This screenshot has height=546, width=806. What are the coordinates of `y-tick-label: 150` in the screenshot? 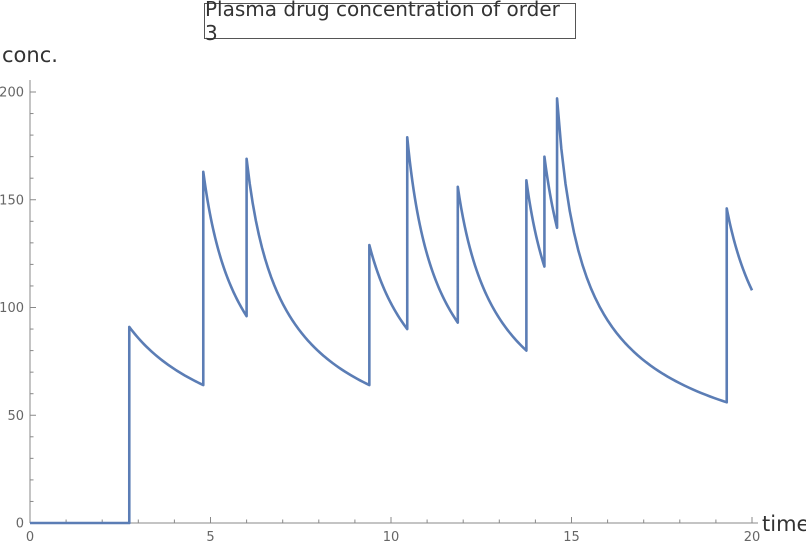 It's located at (12, 200).